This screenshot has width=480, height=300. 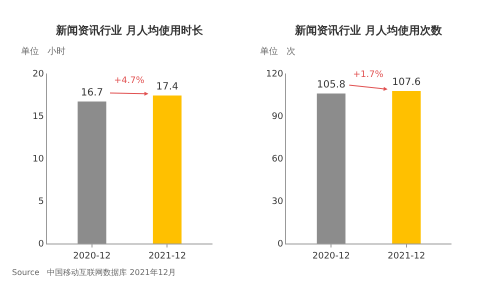 I want to click on data-label: 17.4, so click(x=167, y=87).